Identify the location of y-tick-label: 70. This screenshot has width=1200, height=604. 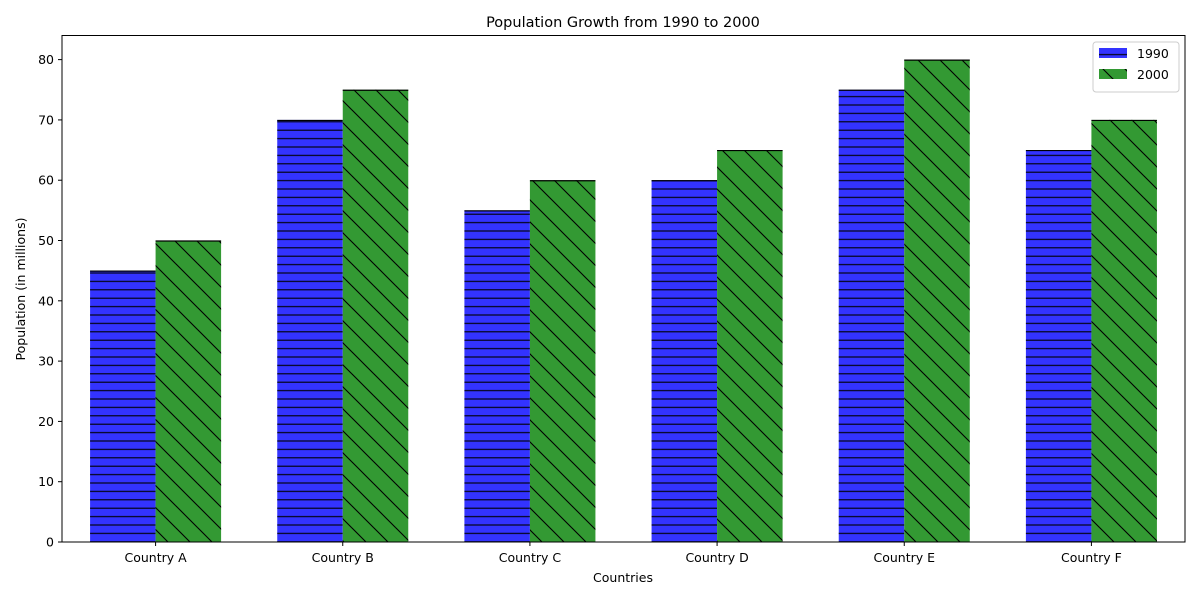
(46, 119).